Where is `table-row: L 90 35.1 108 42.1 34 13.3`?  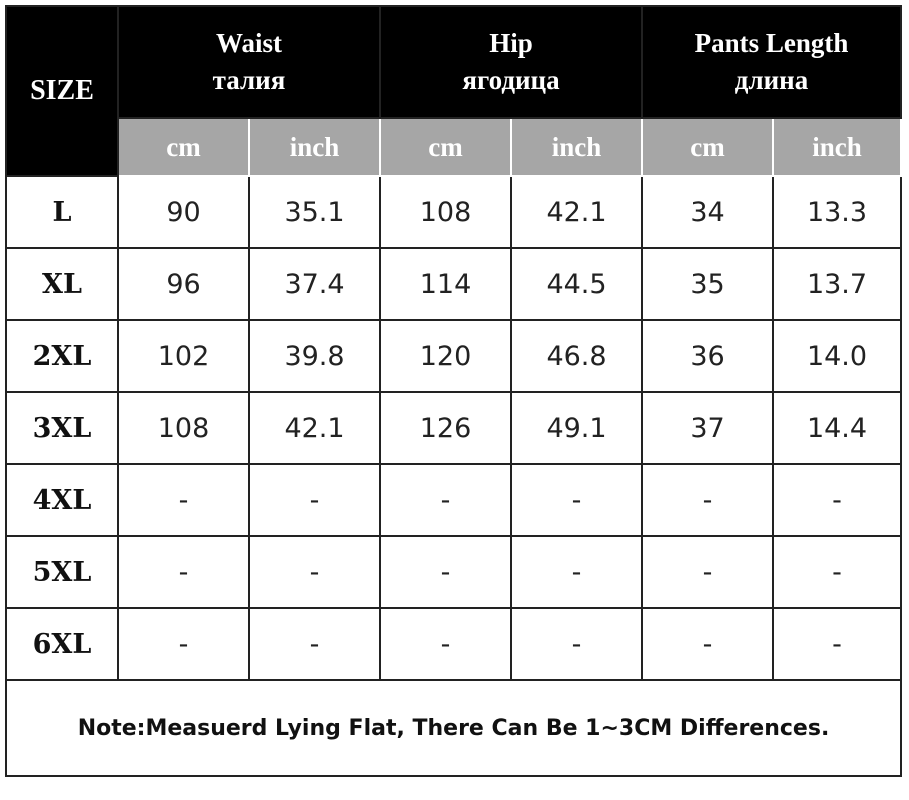 table-row: L 90 35.1 108 42.1 34 13.3 is located at coordinates (454, 212).